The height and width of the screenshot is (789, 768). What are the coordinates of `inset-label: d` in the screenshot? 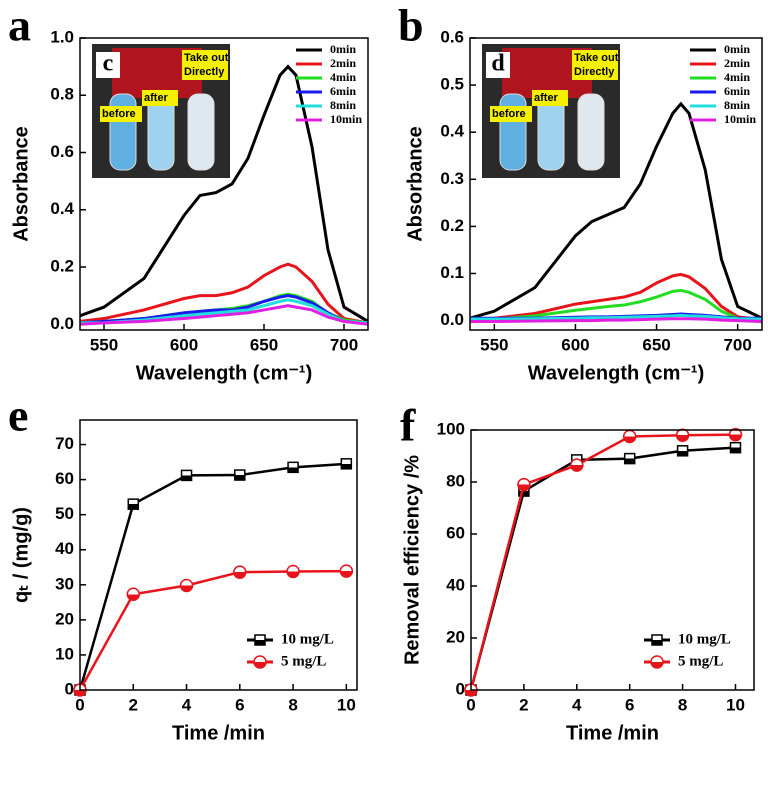 It's located at (498, 64).